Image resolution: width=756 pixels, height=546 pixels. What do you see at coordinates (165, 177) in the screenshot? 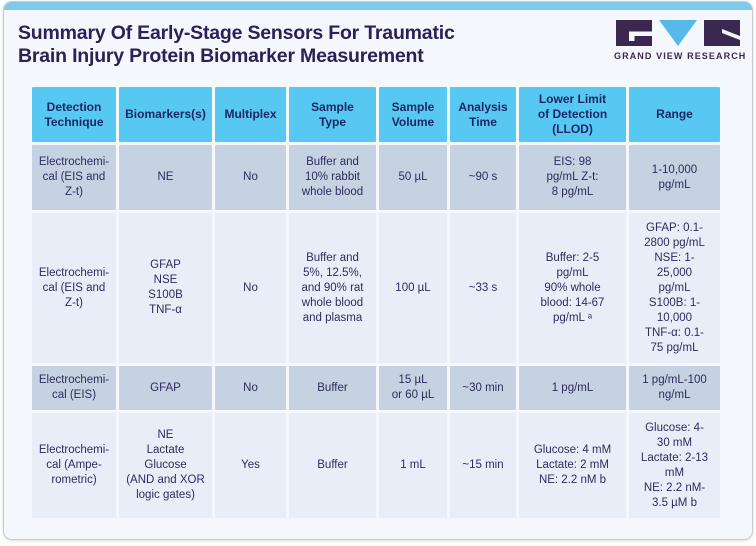
I see `table-cell: NE` at bounding box center [165, 177].